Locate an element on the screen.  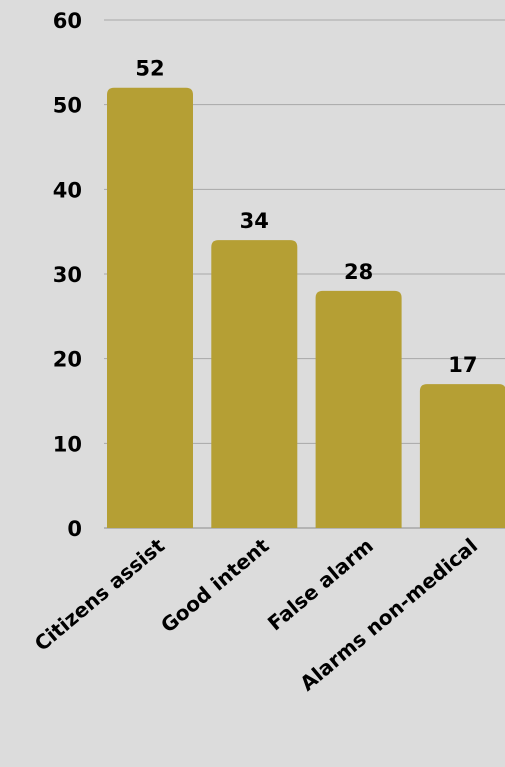
bar-citizens-assist is located at coordinates (150, 307).